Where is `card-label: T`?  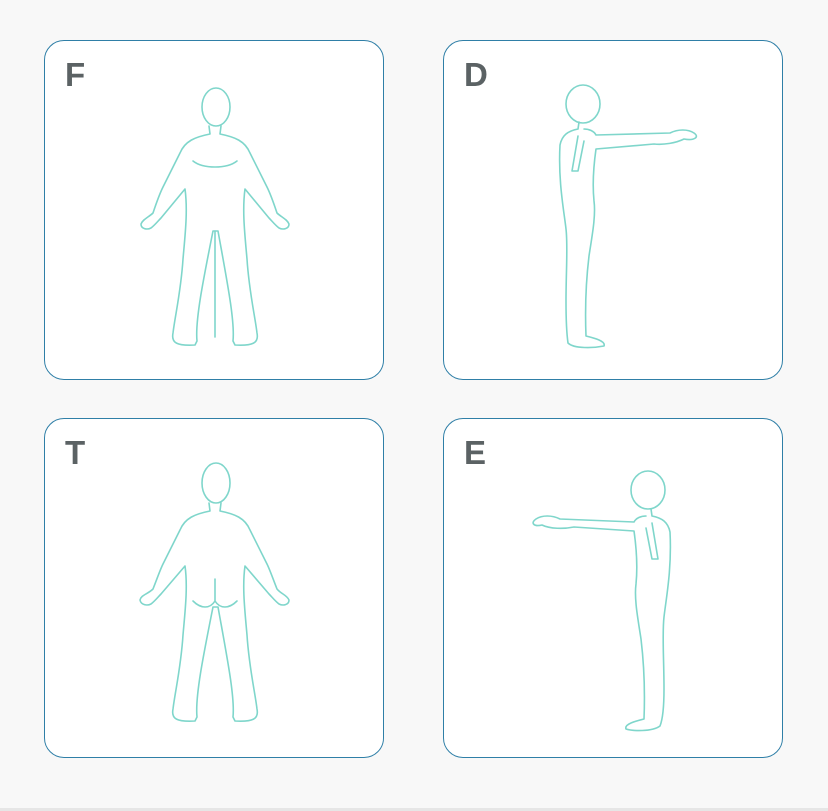
card-label: T is located at coordinates (75, 452).